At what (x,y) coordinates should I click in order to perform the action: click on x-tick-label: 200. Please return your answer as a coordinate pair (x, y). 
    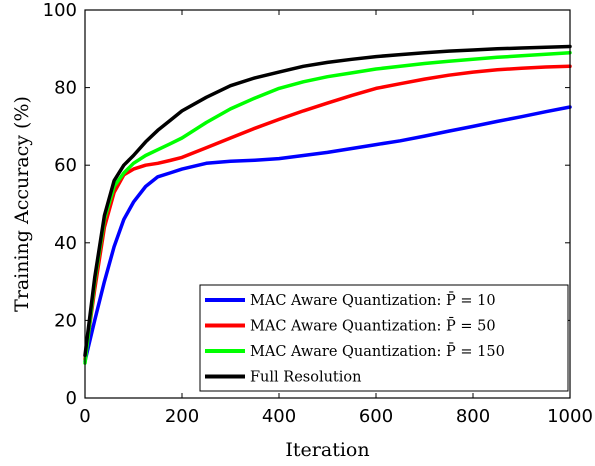
    Looking at the image, I should click on (182, 416).